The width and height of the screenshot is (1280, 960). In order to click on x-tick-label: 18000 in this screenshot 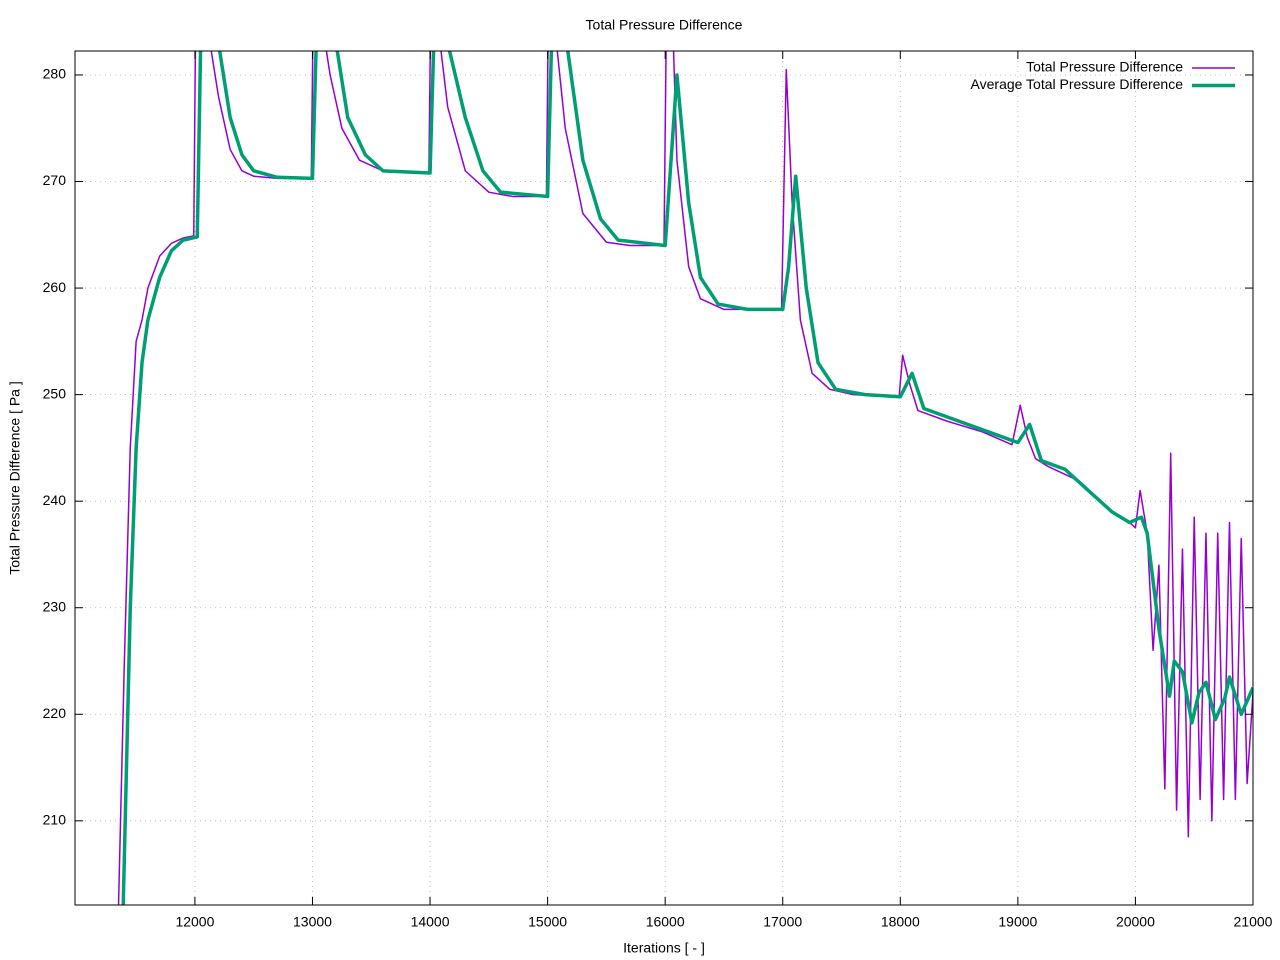, I will do `click(900, 922)`.